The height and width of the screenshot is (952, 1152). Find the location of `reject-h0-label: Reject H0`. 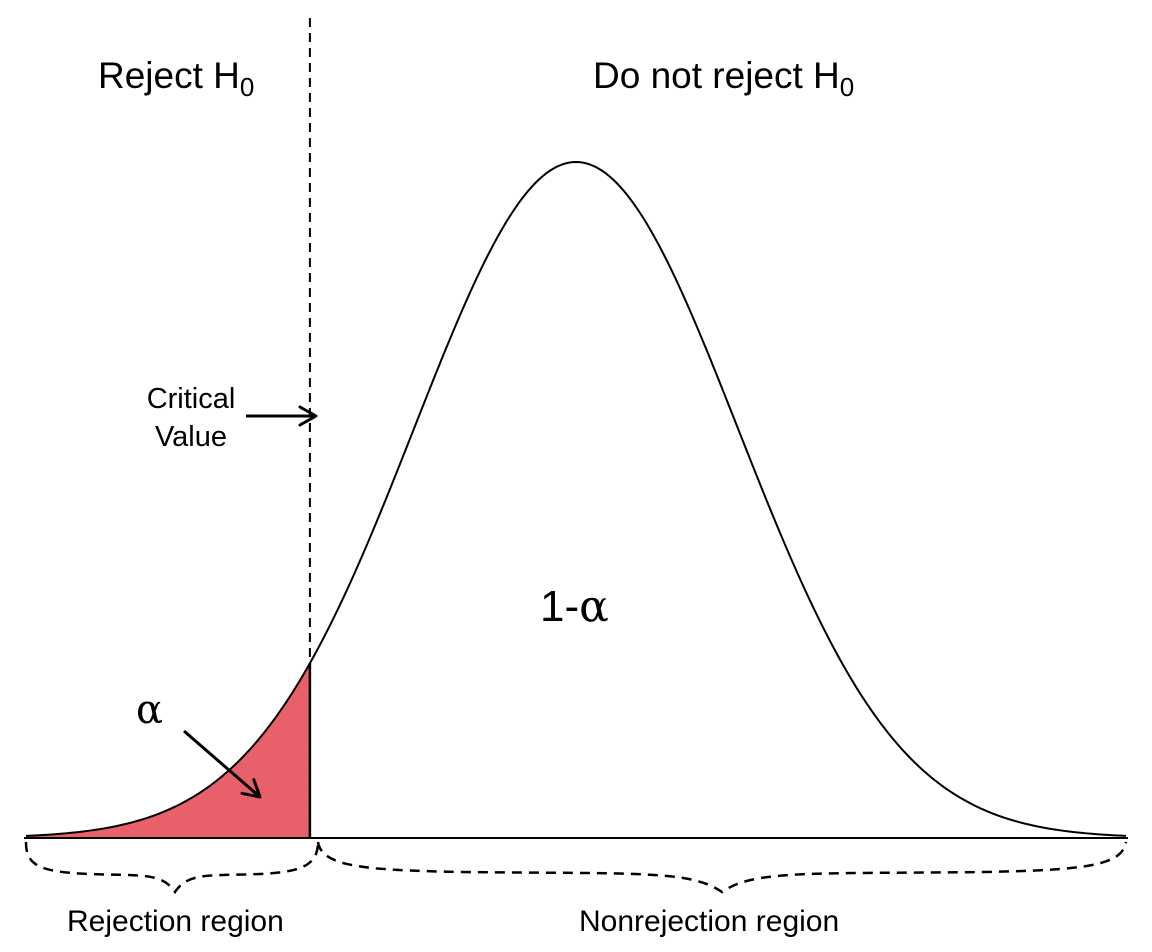

reject-h0-label: Reject H0 is located at coordinates (176, 78).